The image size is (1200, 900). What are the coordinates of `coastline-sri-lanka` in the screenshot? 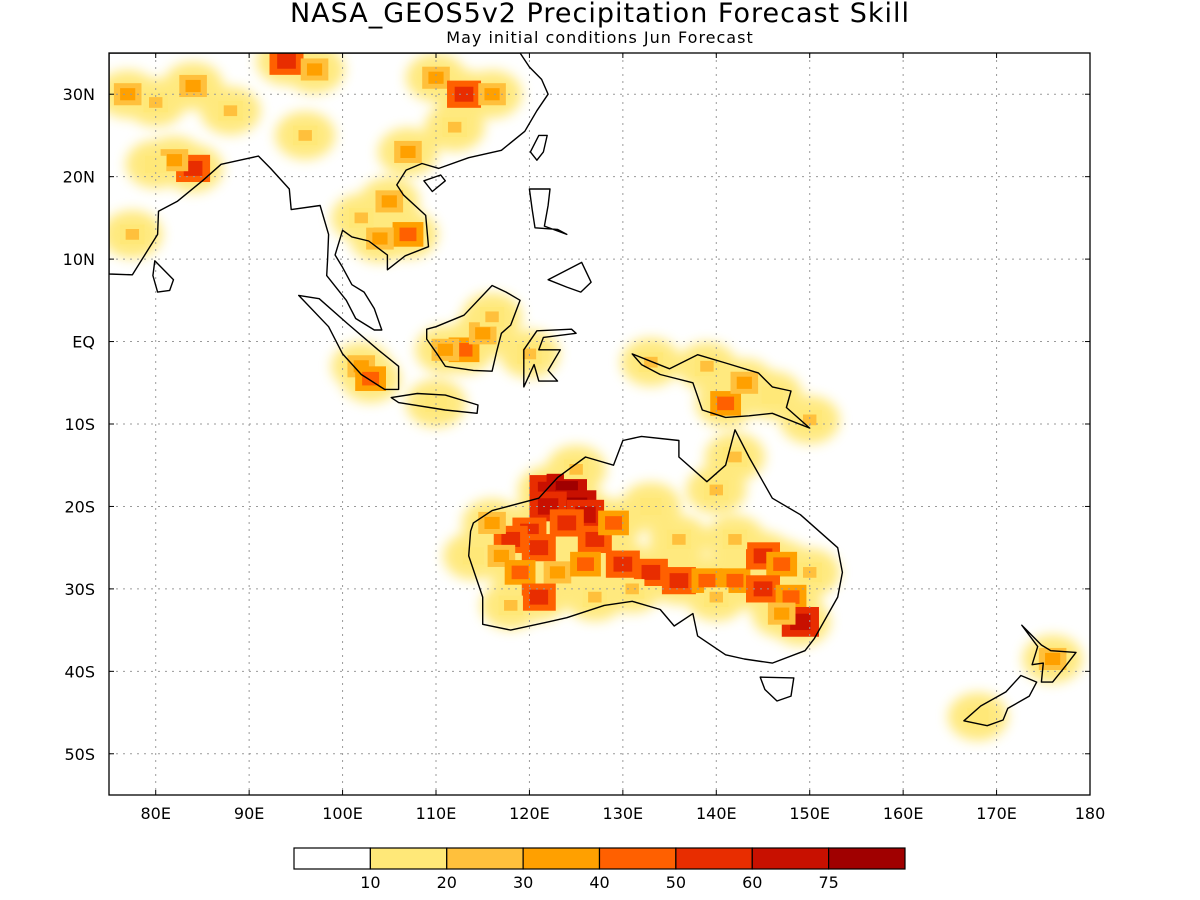 It's located at (163, 276).